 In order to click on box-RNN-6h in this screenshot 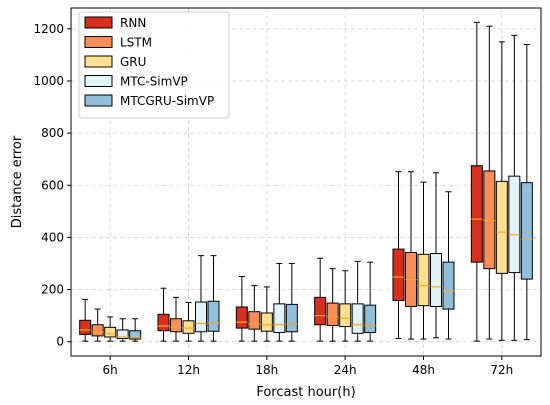, I will do `click(85, 320)`.